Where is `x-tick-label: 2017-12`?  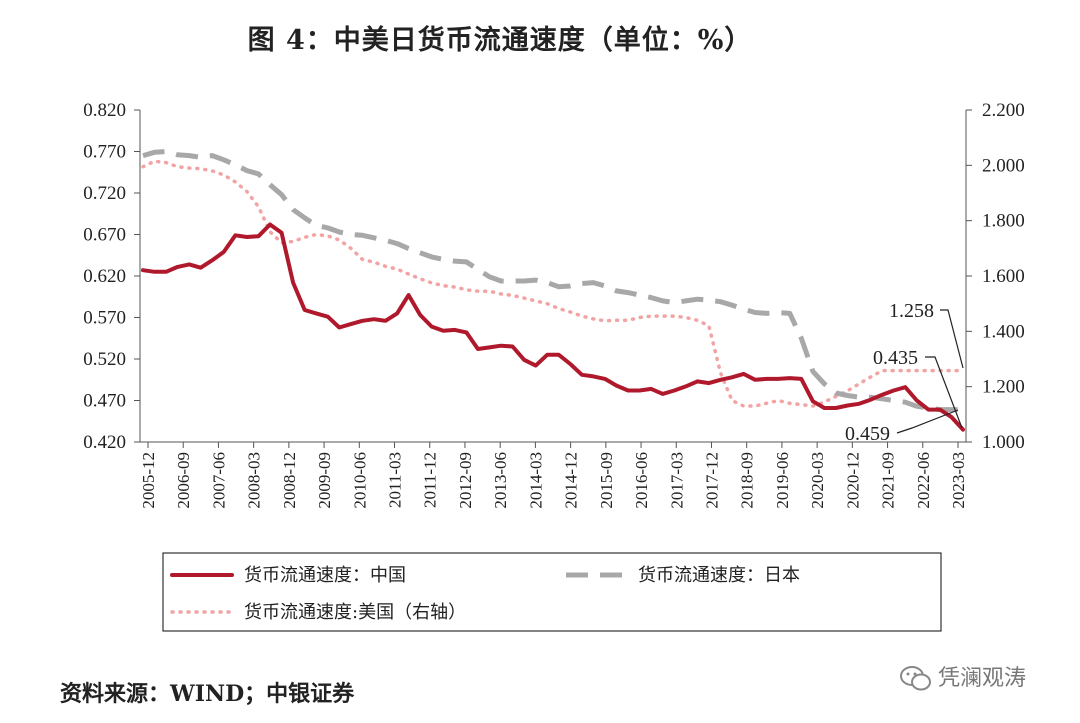
x-tick-label: 2017-12 is located at coordinates (711, 480).